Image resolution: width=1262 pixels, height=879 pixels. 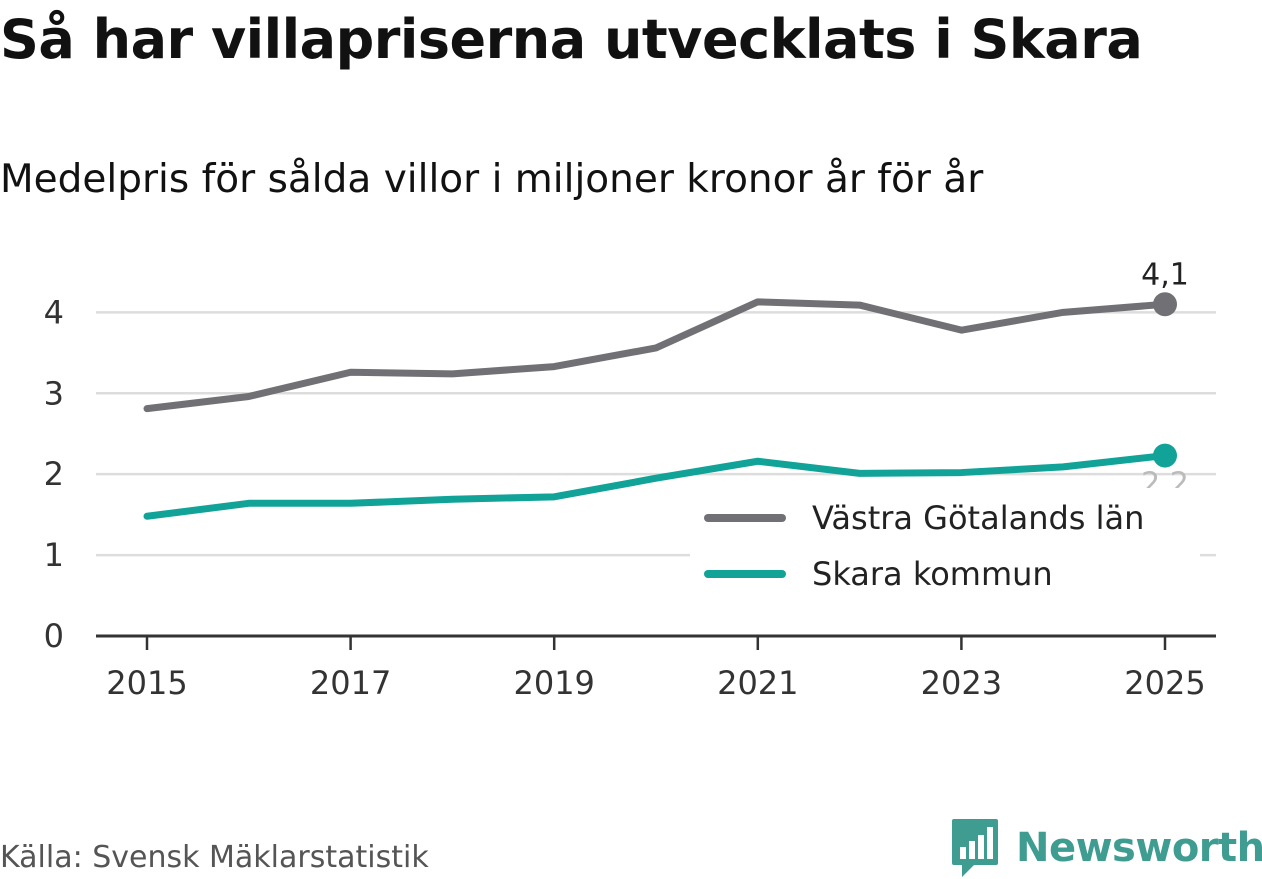 What do you see at coordinates (146, 683) in the screenshot?
I see `x-tick-label-2015: 2015` at bounding box center [146, 683].